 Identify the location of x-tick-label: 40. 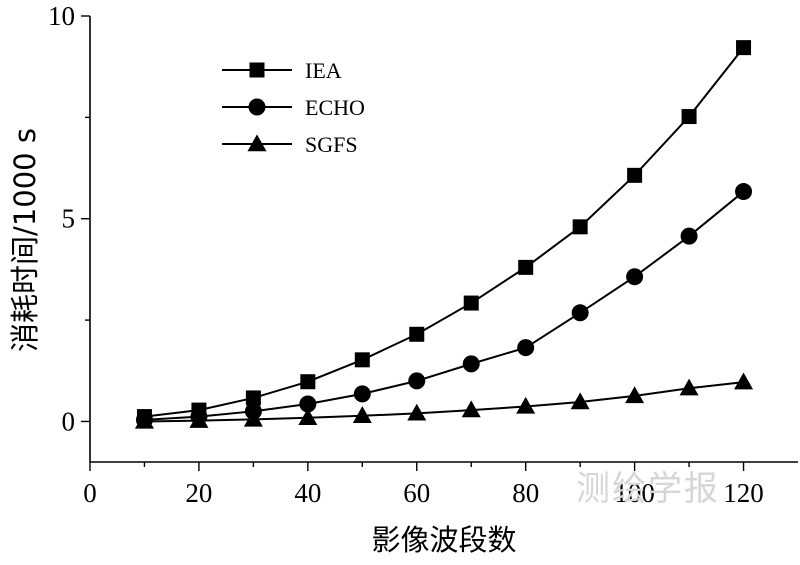
(307, 493).